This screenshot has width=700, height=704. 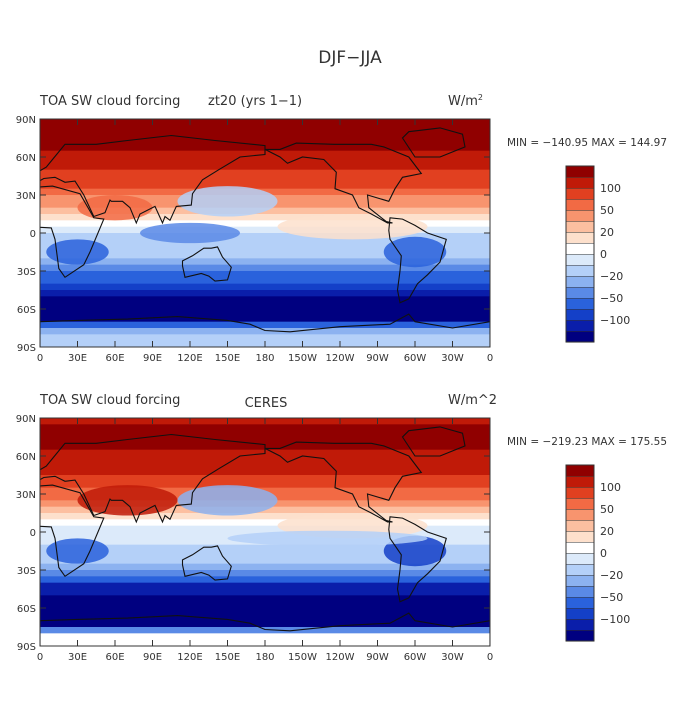 I want to click on x-tick-label: 180, so click(x=264, y=657).